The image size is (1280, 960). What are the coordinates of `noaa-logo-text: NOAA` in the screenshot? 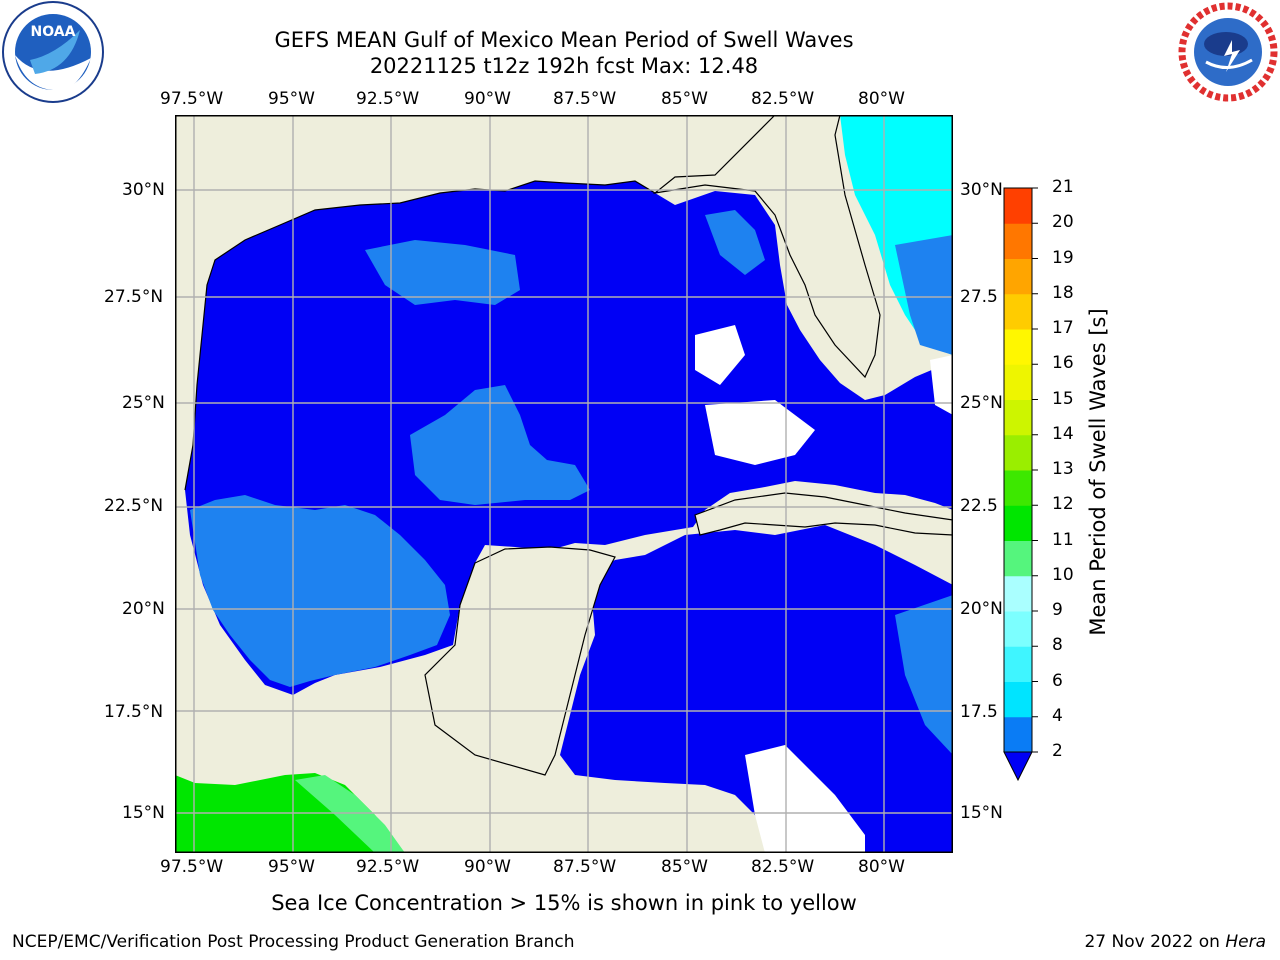 It's located at (53, 32).